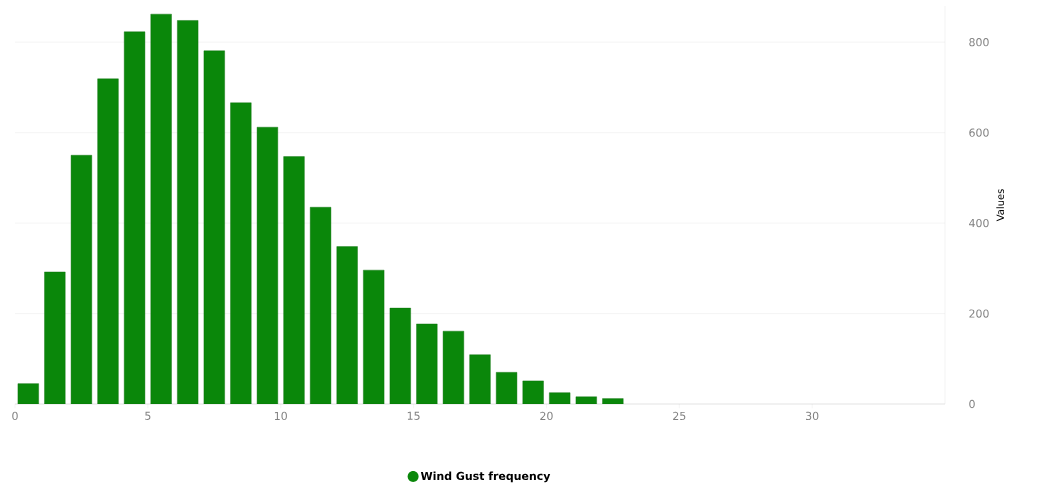 Image resolution: width=1046 pixels, height=494 pixels. What do you see at coordinates (413, 415) in the screenshot?
I see `x-tick-label: 15` at bounding box center [413, 415].